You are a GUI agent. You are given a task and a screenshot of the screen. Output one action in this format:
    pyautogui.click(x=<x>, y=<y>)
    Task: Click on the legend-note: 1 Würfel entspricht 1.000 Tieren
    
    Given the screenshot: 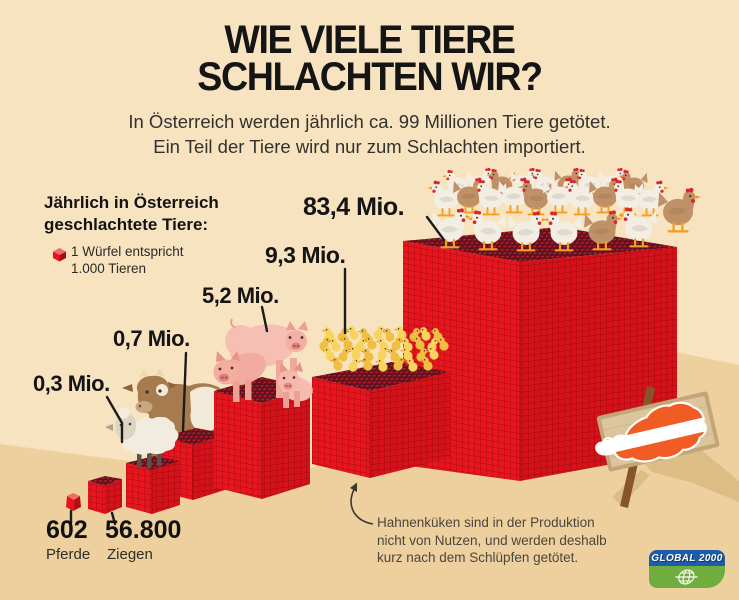 What is the action you would take?
    pyautogui.click(x=127, y=260)
    